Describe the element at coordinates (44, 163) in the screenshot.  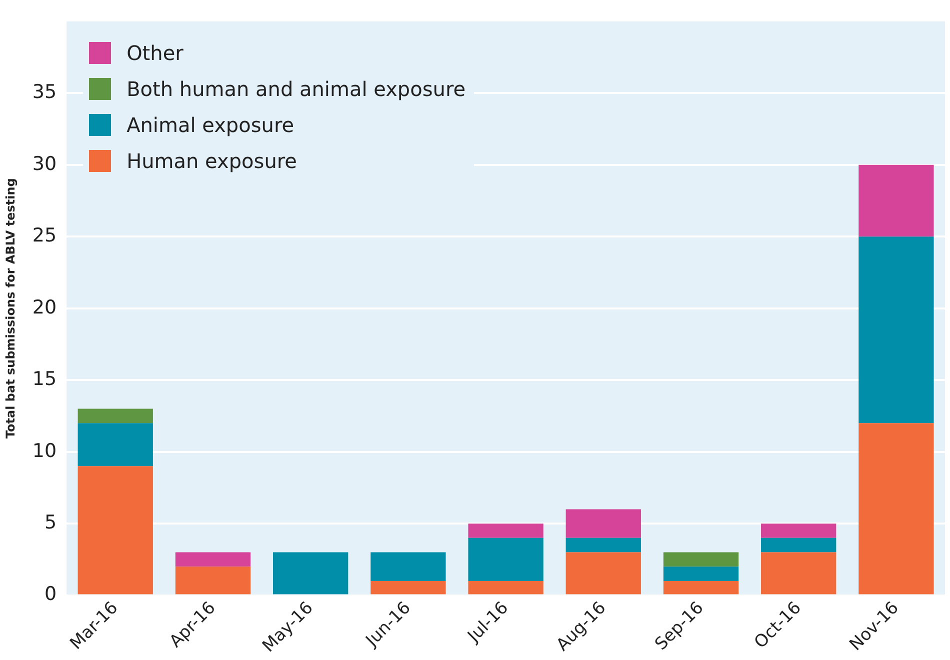
I see `y-tick-label: 30` at that location.